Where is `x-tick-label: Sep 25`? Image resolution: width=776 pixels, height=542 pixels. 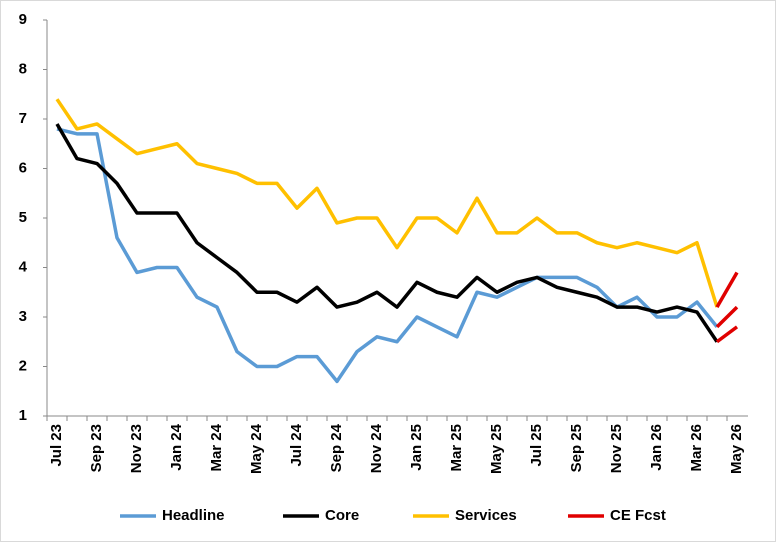
x-tick-label: Sep 25 is located at coordinates (576, 448).